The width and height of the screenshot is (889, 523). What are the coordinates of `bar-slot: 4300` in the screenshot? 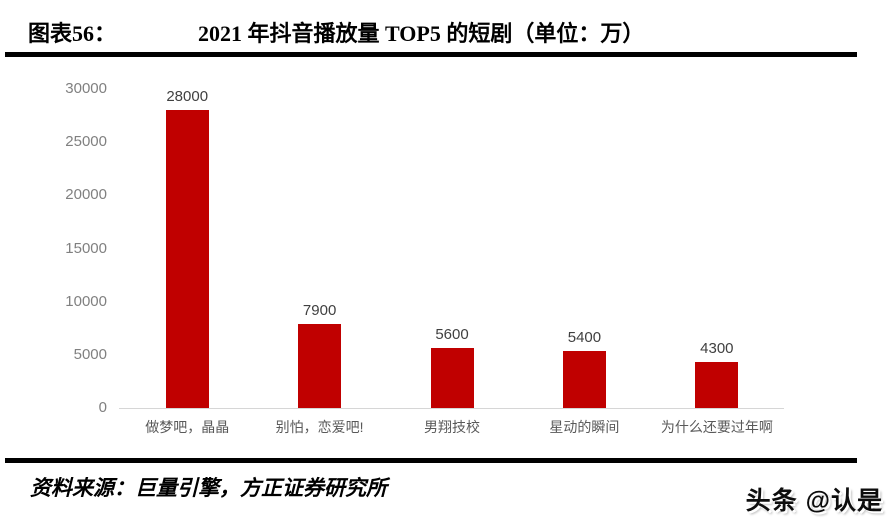 It's located at (717, 374).